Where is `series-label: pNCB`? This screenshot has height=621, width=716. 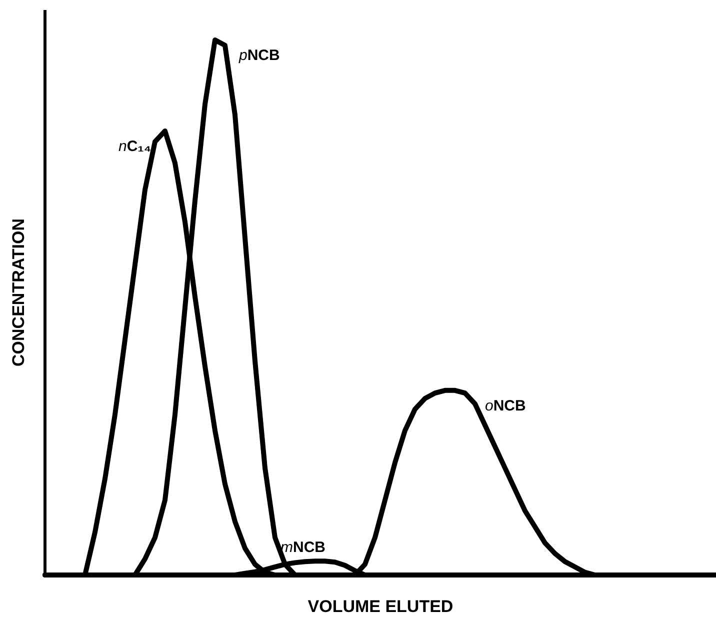
series-label: pNCB is located at coordinates (259, 55).